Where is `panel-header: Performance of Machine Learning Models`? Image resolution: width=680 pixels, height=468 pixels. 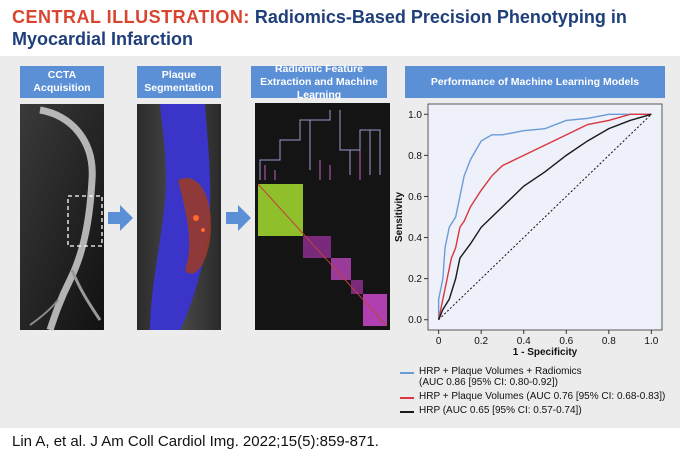 panel-header: Performance of Machine Learning Models is located at coordinates (535, 82).